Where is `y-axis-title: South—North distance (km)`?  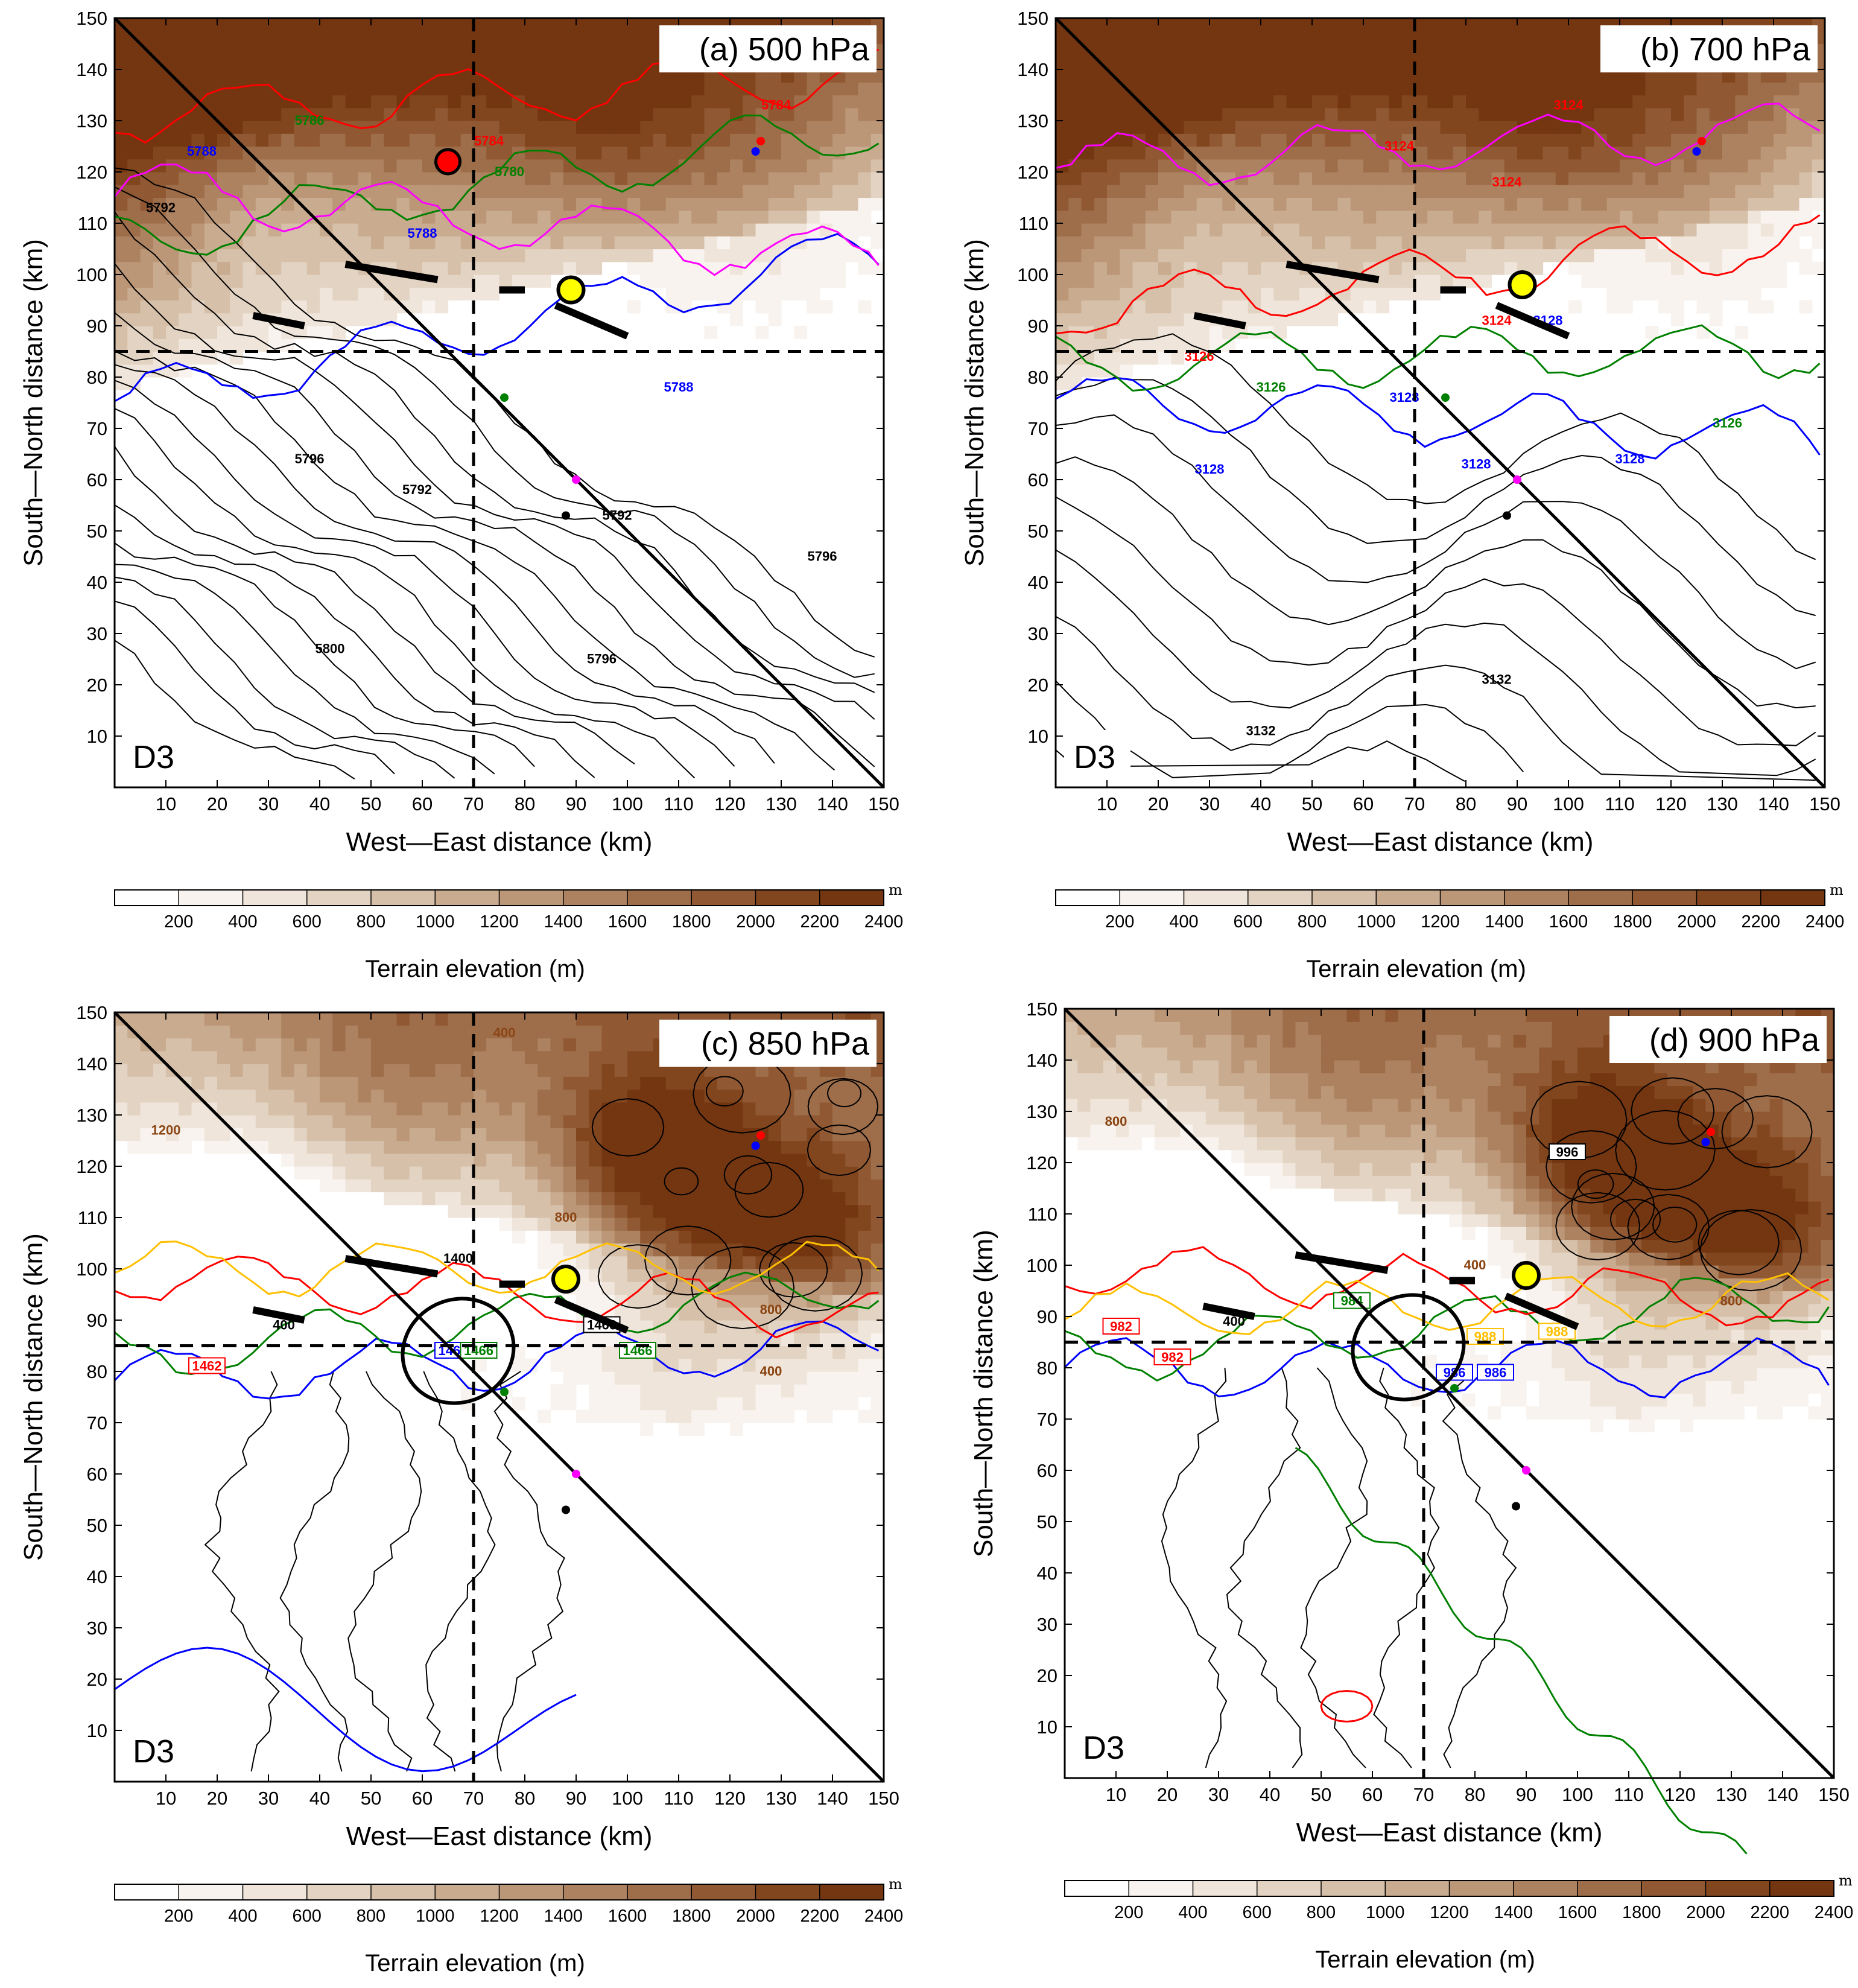
y-axis-title: South—North distance (km) is located at coordinates (975, 403).